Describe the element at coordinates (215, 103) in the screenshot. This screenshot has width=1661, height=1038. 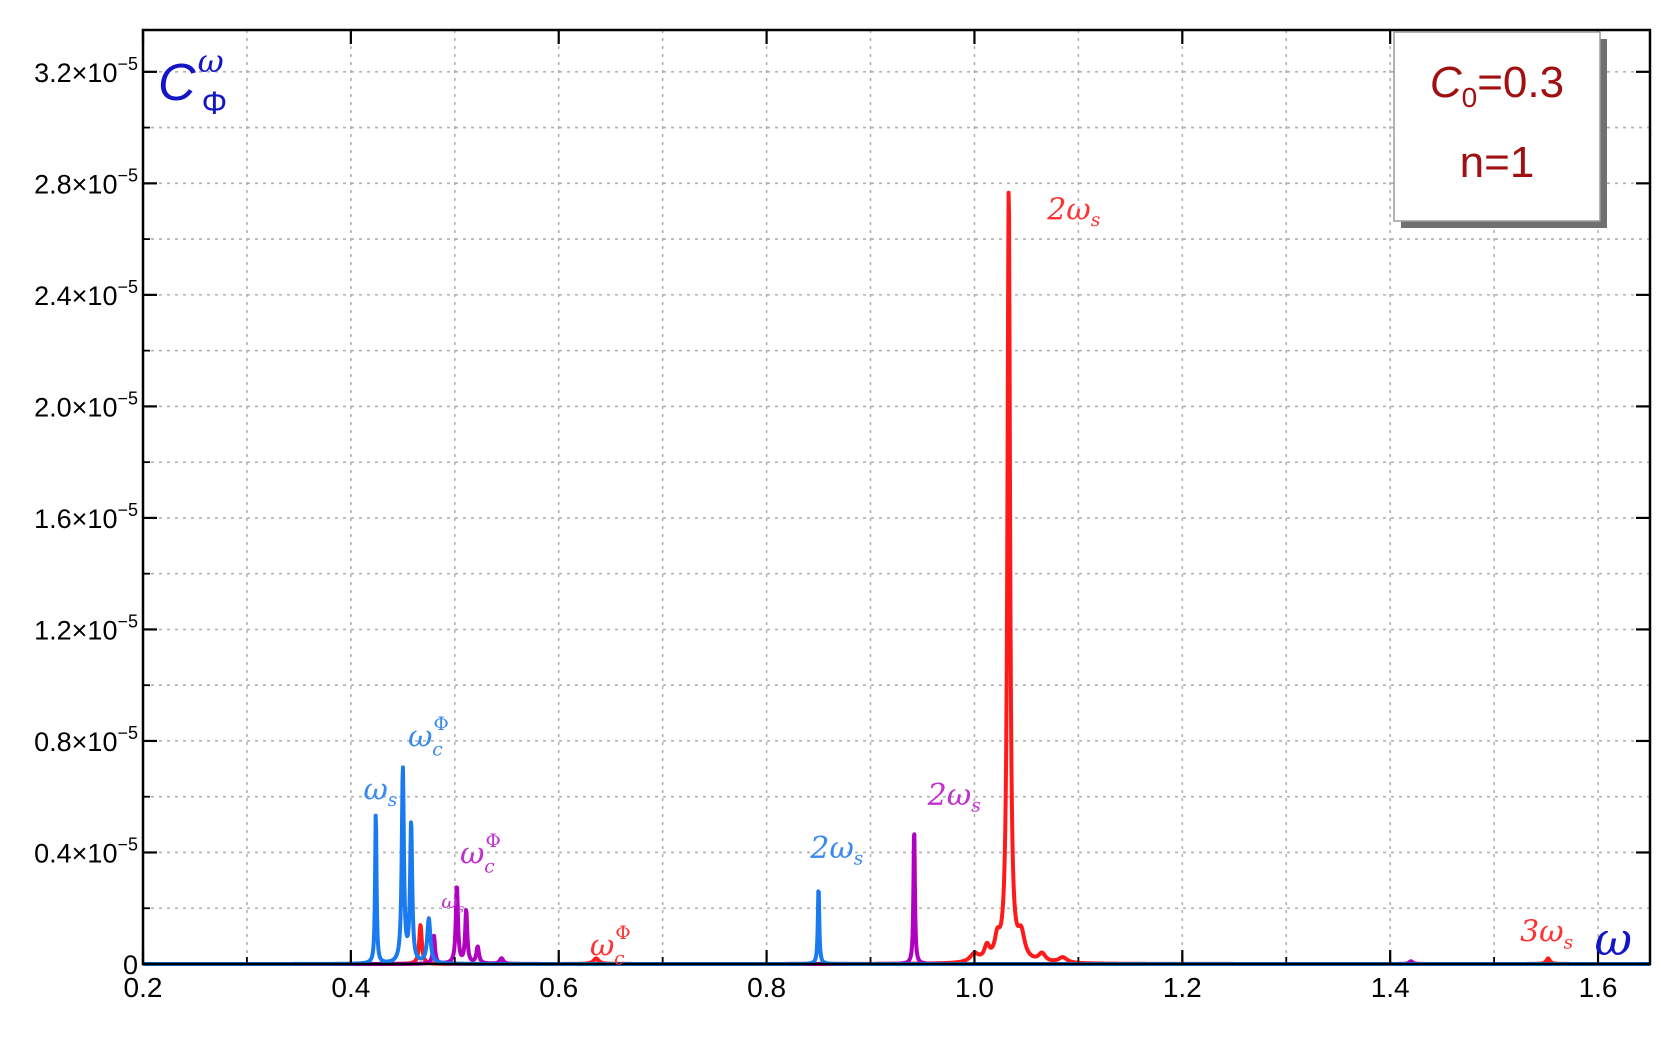
I see `y-axis-label-sub: Φ` at that location.